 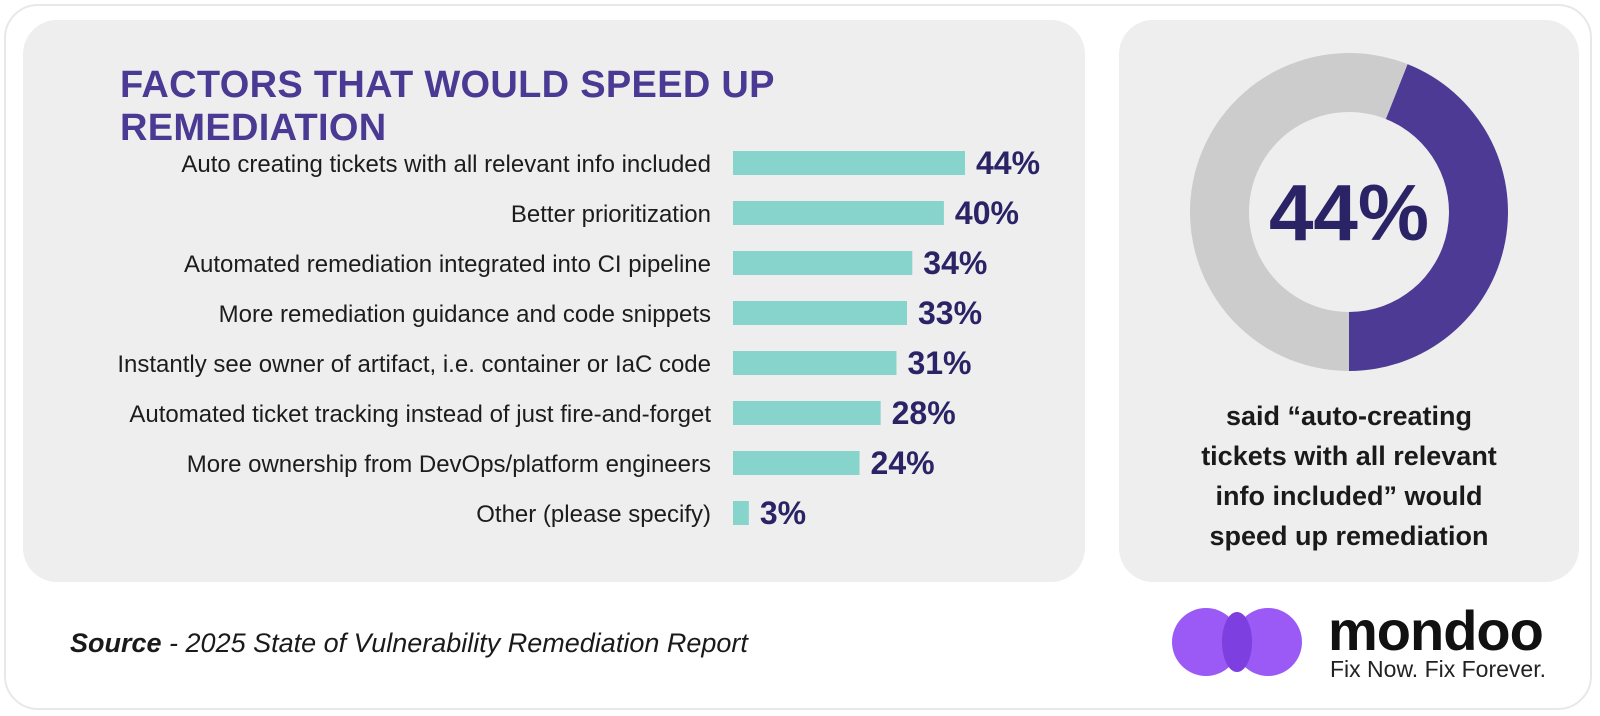 I want to click on caption-line: tickets with all relevant, so click(x=1349, y=456).